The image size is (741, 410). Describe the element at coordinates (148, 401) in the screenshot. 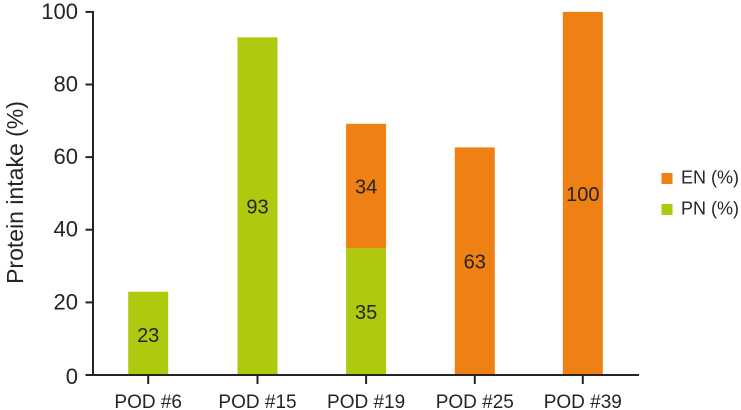

I see `svg-text: POD #6` at that location.